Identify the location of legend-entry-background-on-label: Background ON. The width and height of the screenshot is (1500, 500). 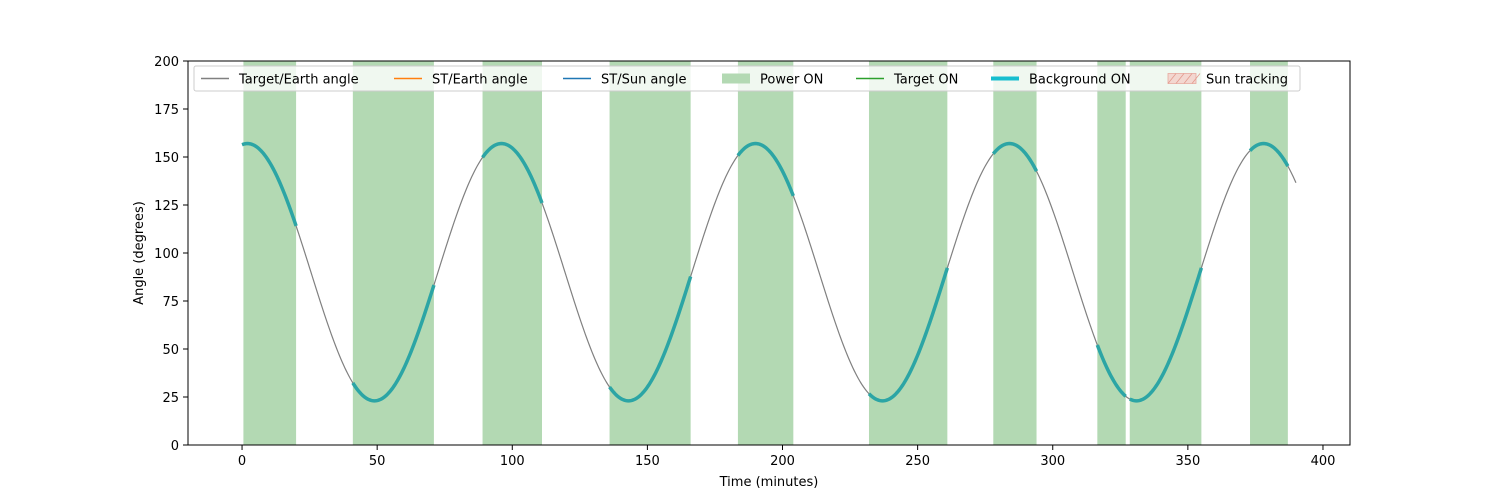
(1080, 80).